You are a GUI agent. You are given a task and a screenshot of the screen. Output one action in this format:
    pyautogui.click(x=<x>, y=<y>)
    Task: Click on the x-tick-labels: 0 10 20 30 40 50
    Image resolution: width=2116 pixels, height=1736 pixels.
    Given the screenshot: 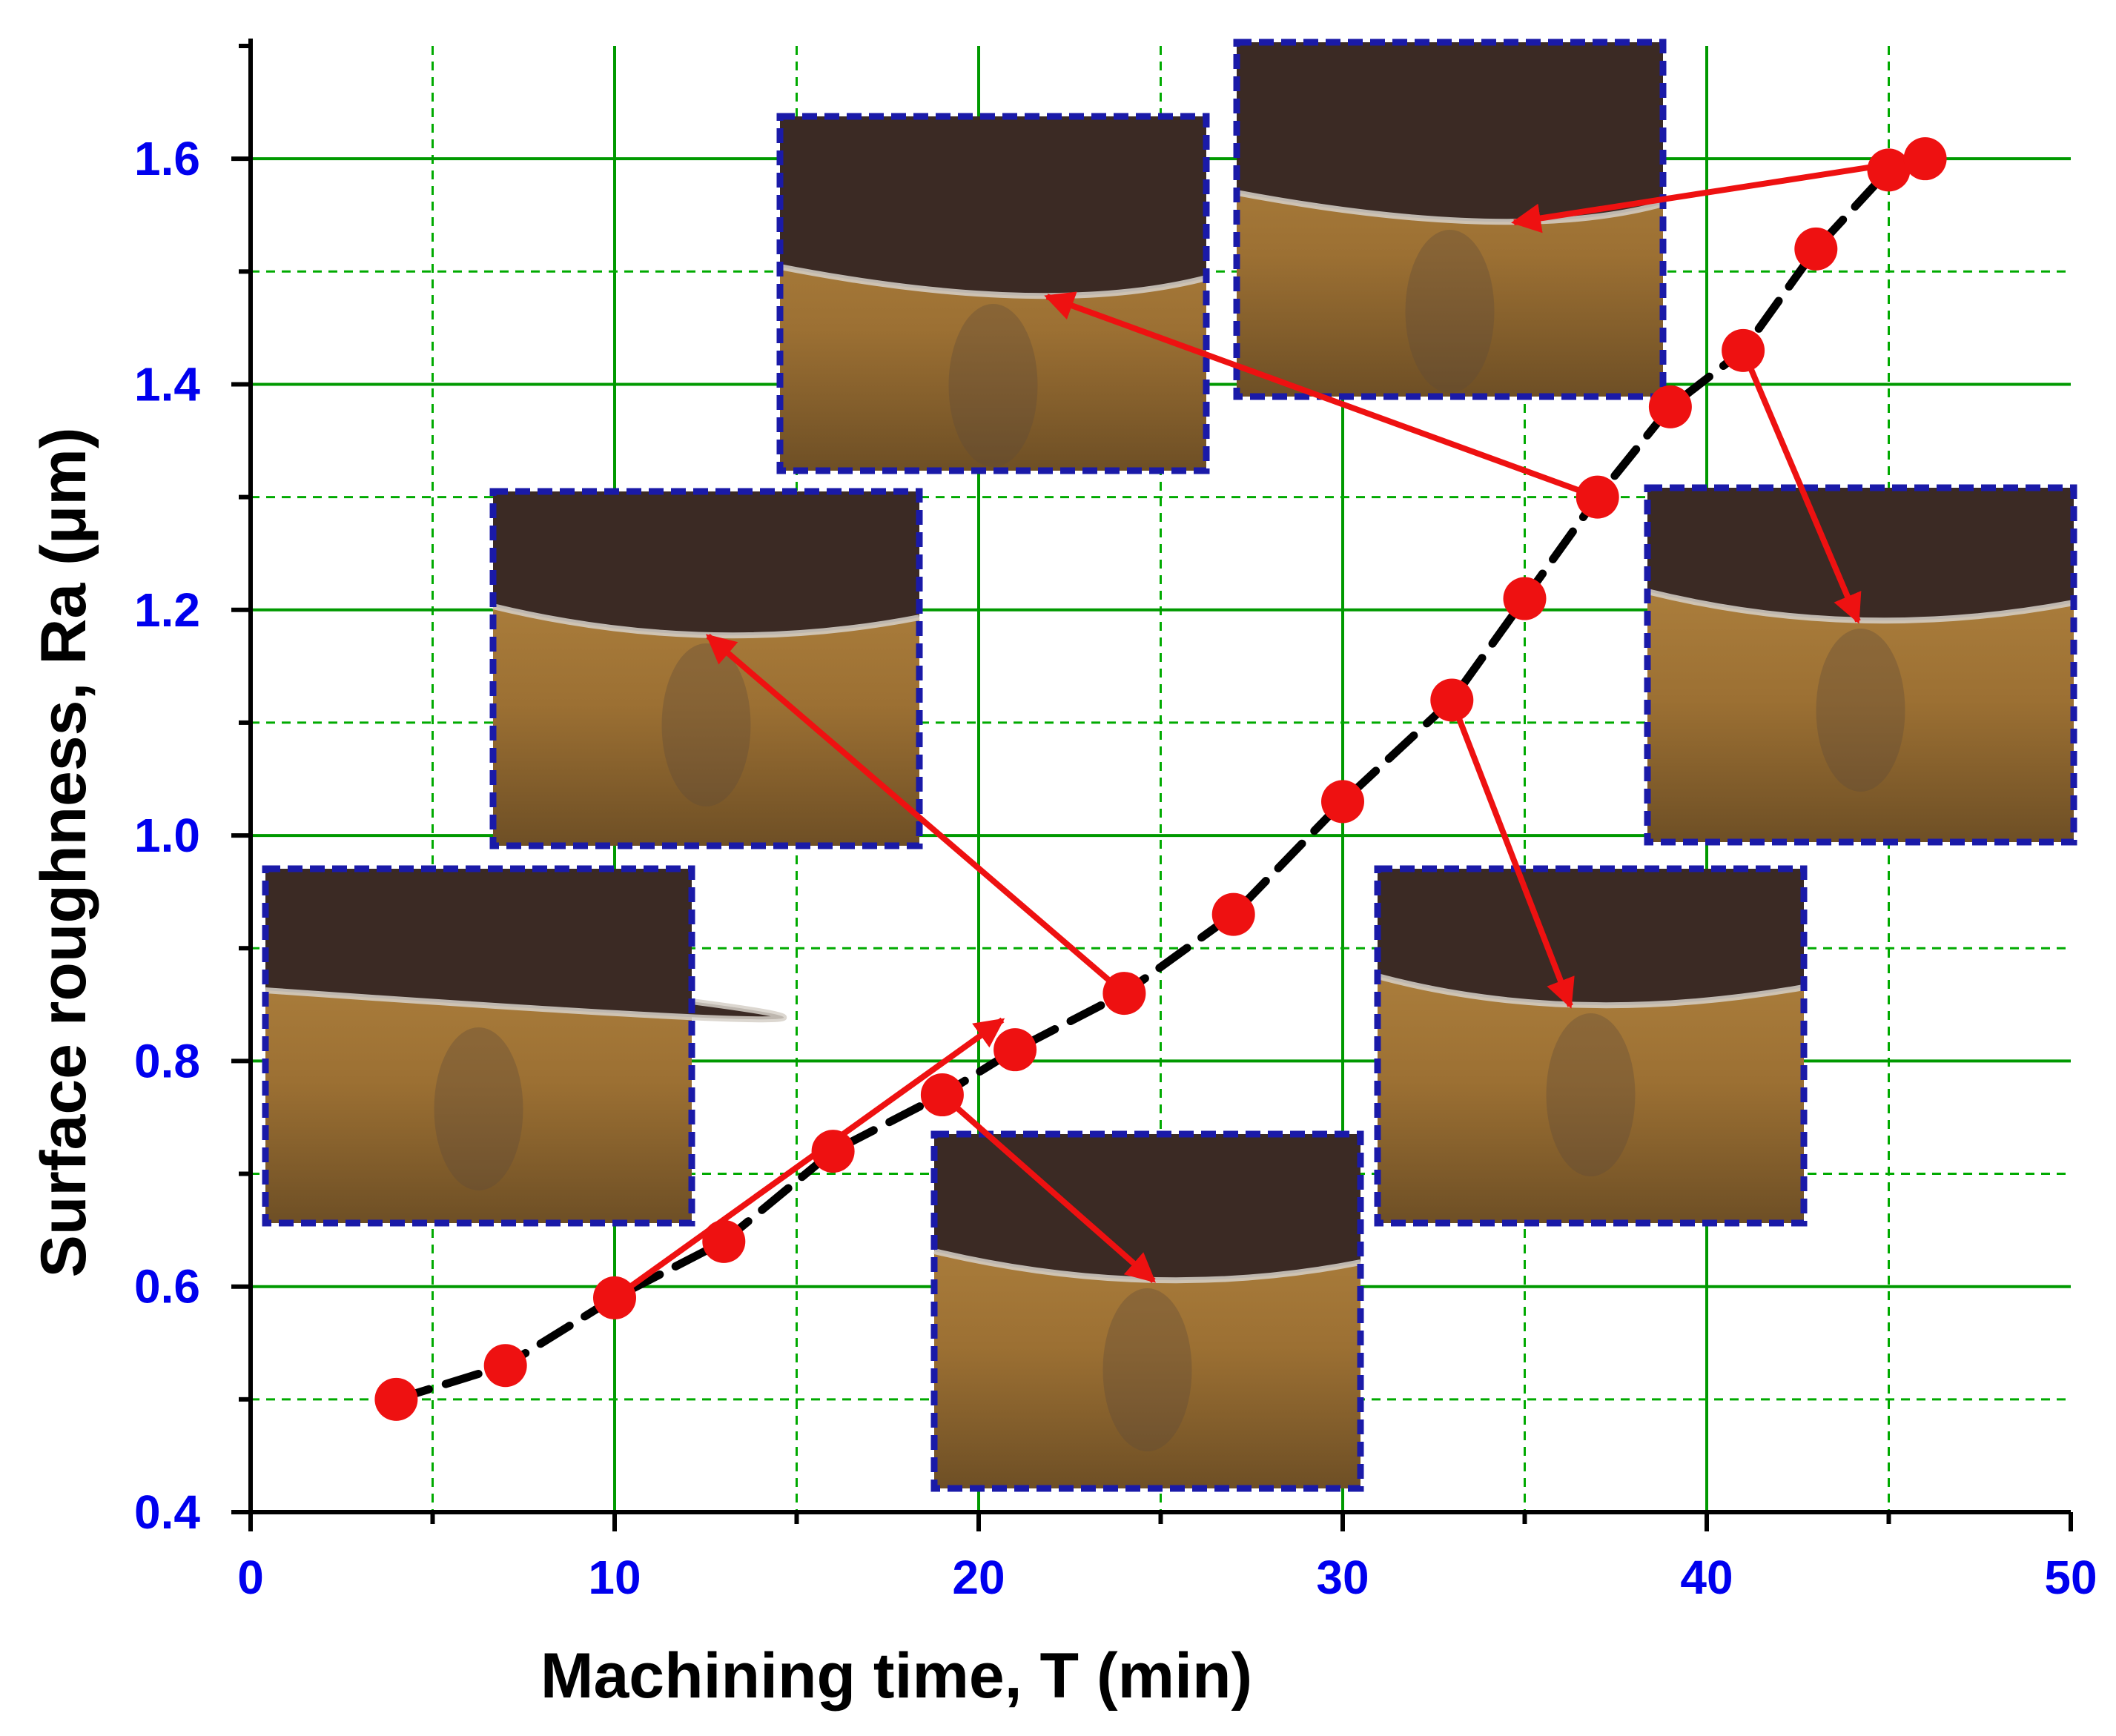 What is the action you would take?
    pyautogui.click(x=1167, y=1578)
    